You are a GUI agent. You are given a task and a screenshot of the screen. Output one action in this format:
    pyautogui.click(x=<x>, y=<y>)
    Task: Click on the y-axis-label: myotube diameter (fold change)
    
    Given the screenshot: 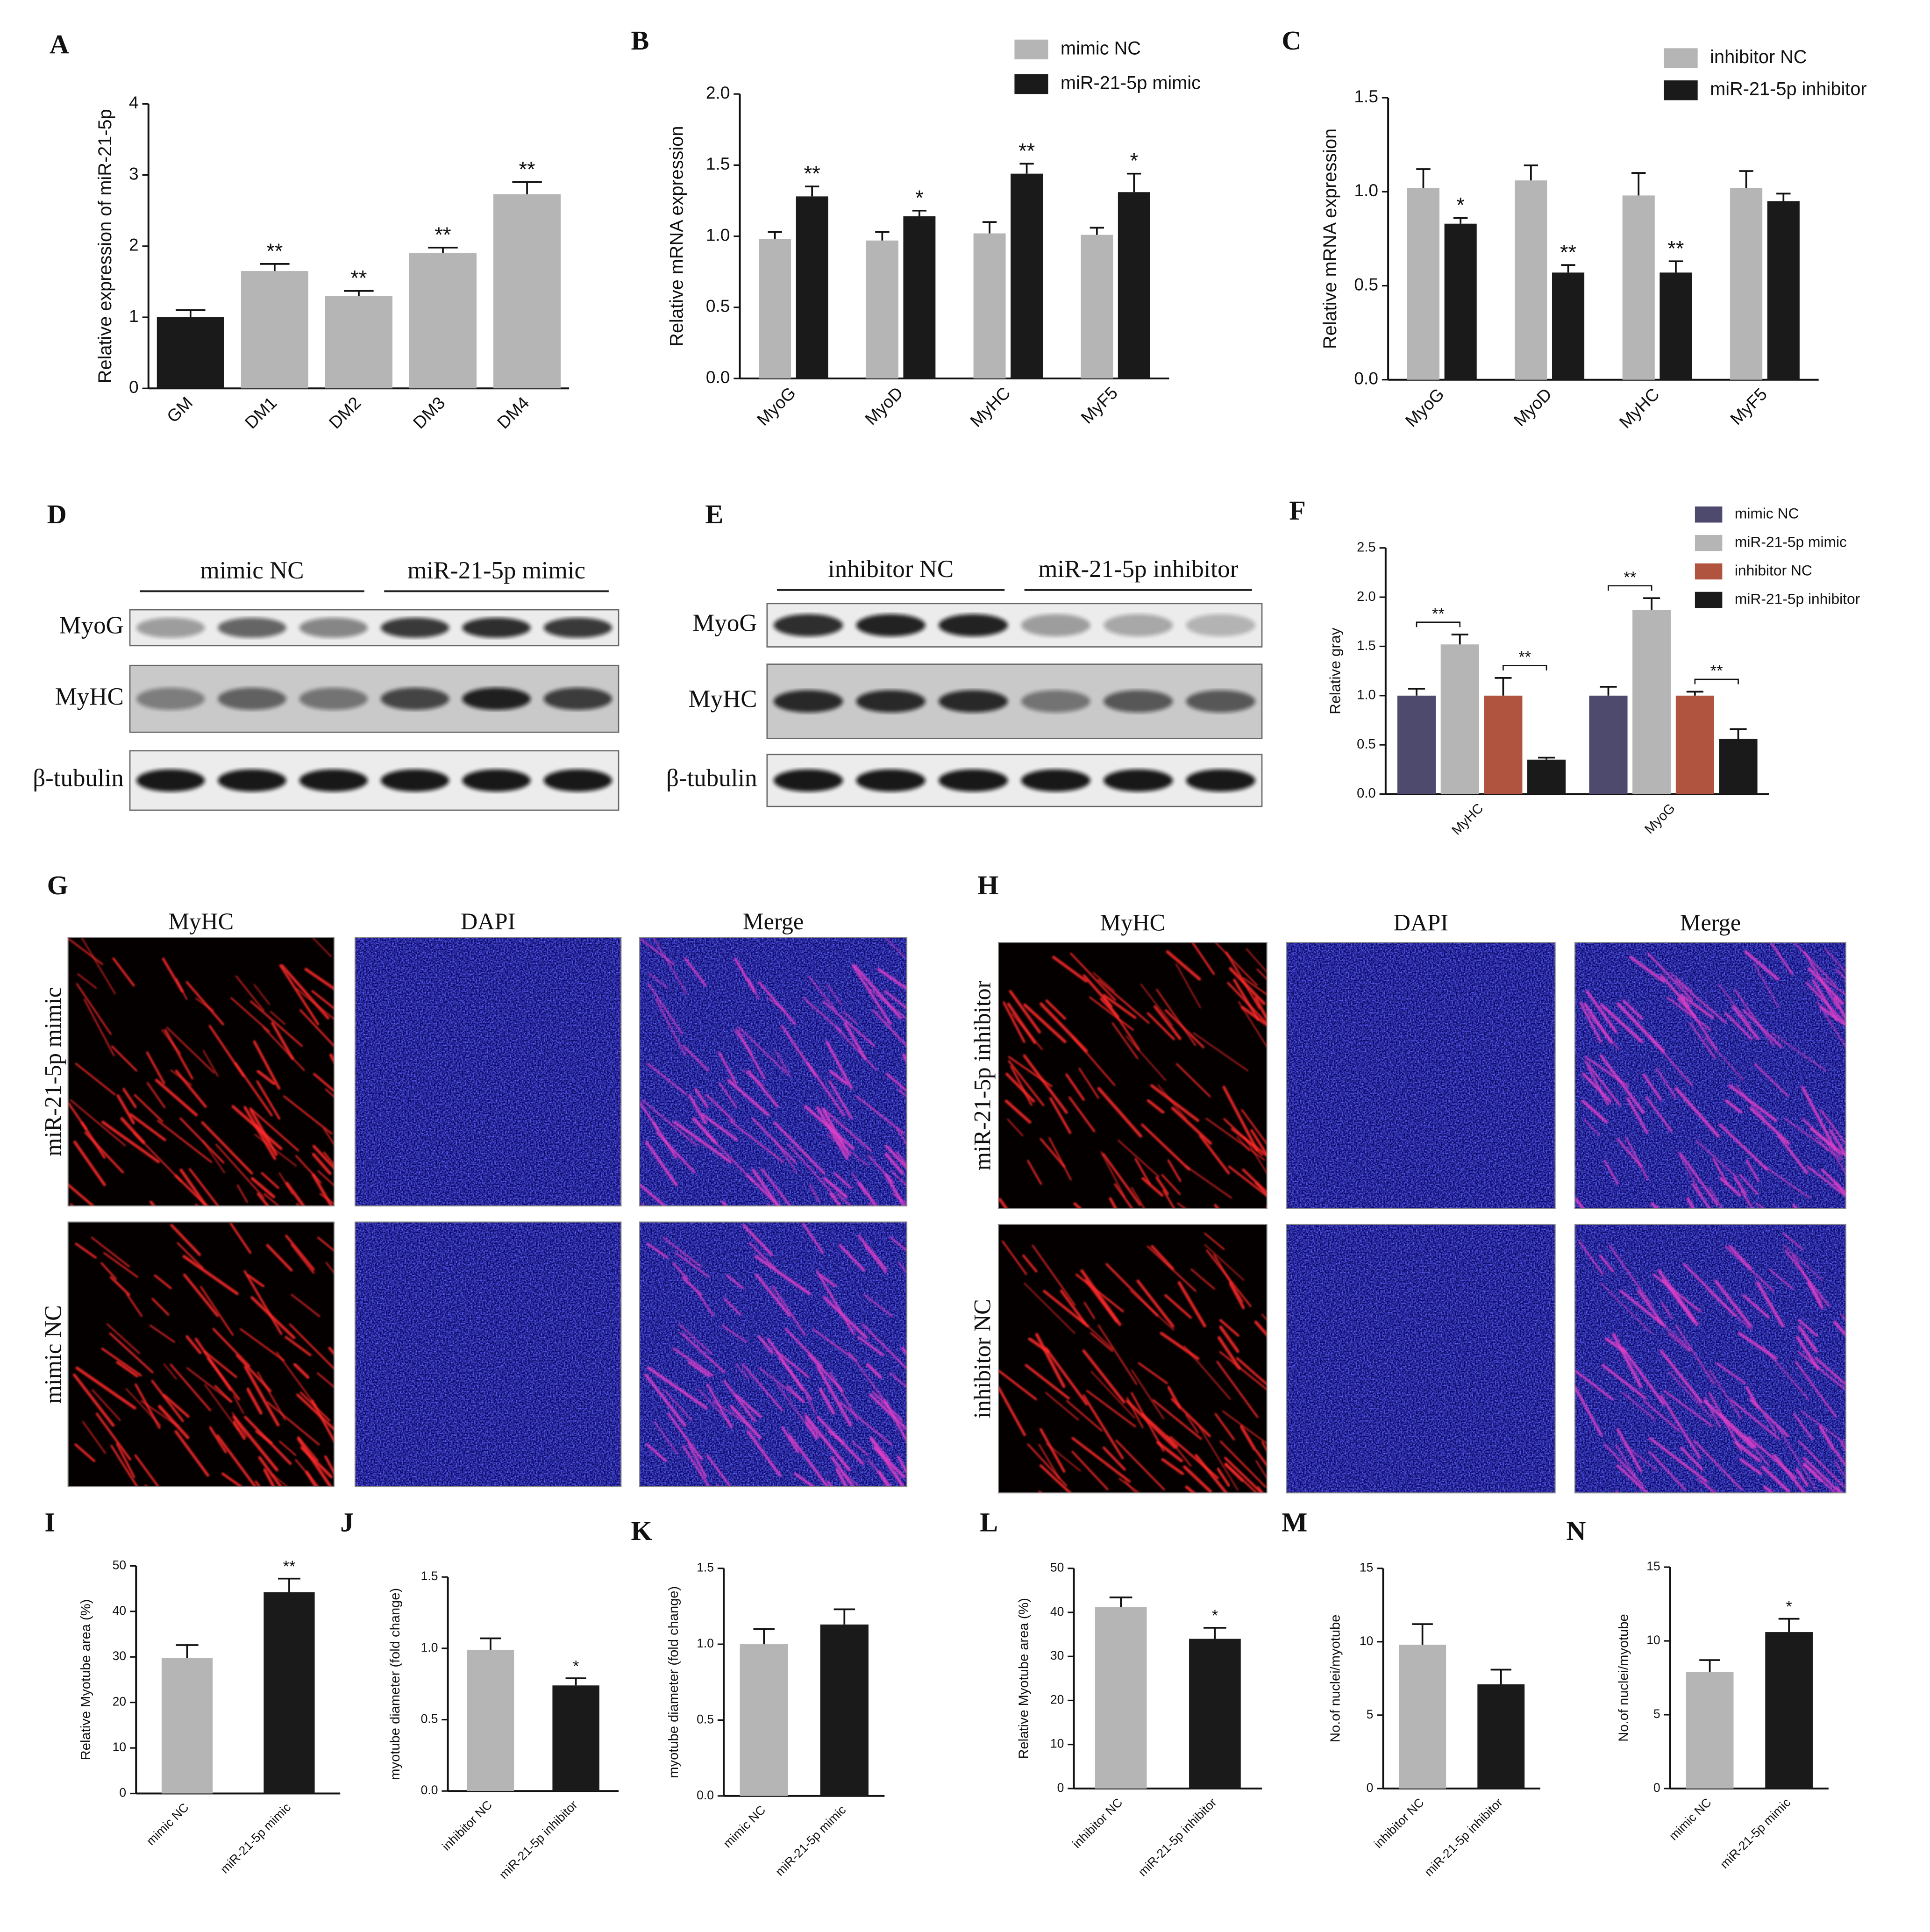 What is the action you would take?
    pyautogui.click(x=395, y=1684)
    